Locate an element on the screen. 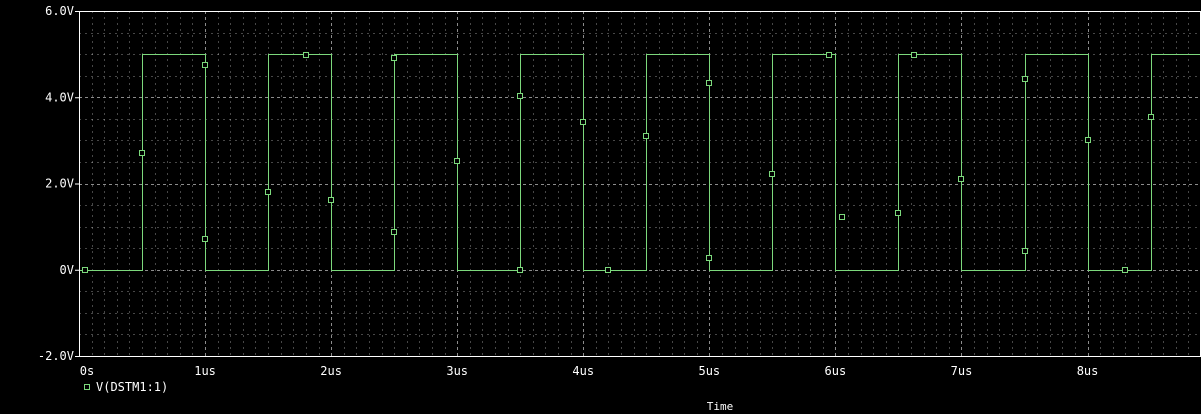 This screenshot has width=1201, height=414. y-tick-labels: 6.0V 4.0V 2.0V 0V -2.0V is located at coordinates (58, 183).